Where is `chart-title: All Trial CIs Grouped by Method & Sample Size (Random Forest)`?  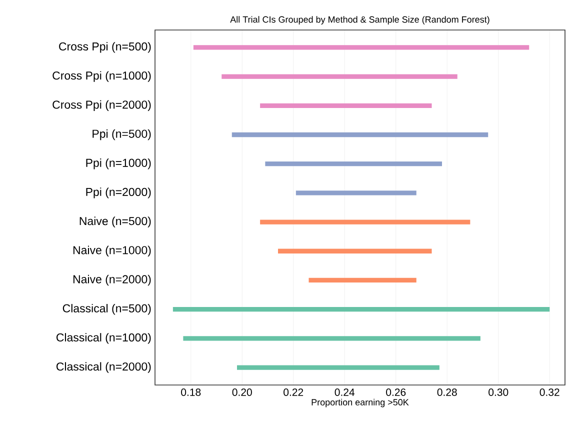
chart-title: All Trial CIs Grouped by Method & Sample Size (Random Forest) is located at coordinates (360, 20).